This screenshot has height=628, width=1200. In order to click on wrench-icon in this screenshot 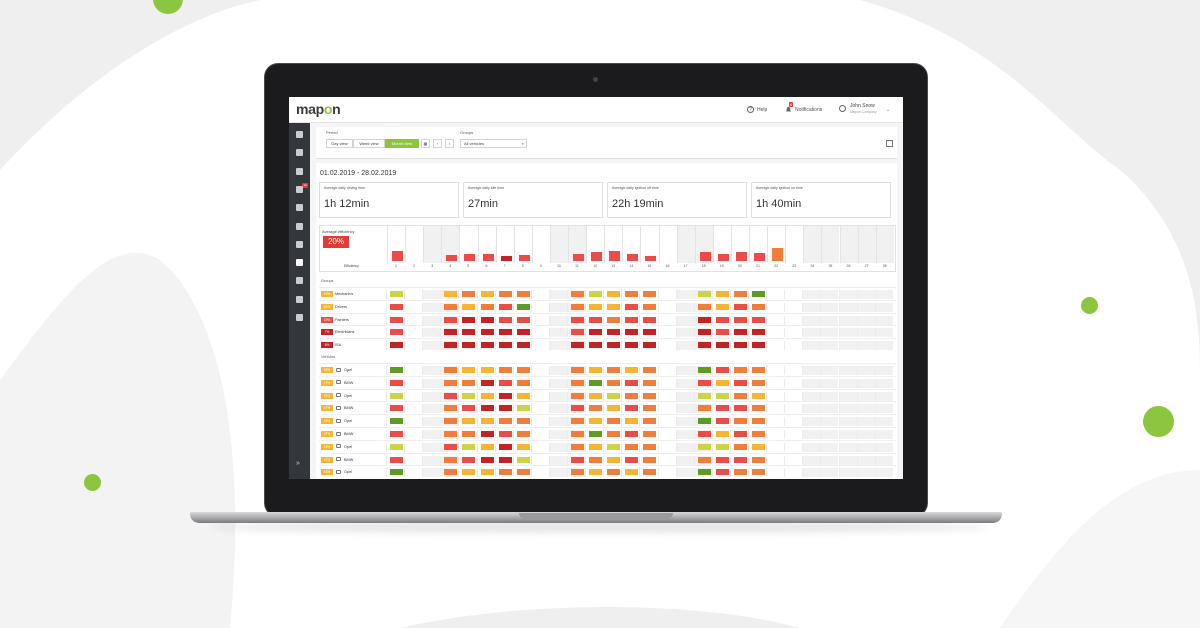, I will do `click(299, 208)`.